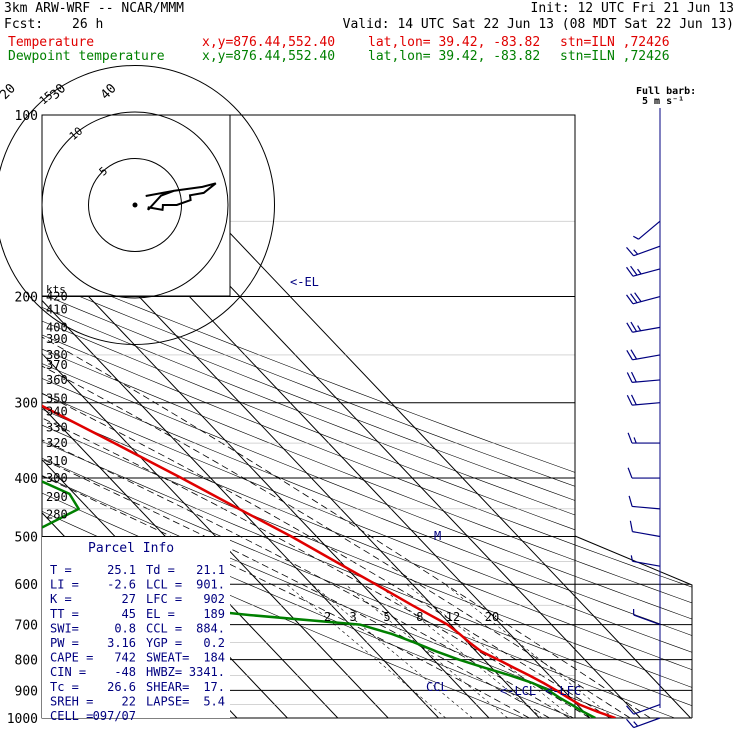  I want to click on parcel-field-value: 189, so click(214, 614).